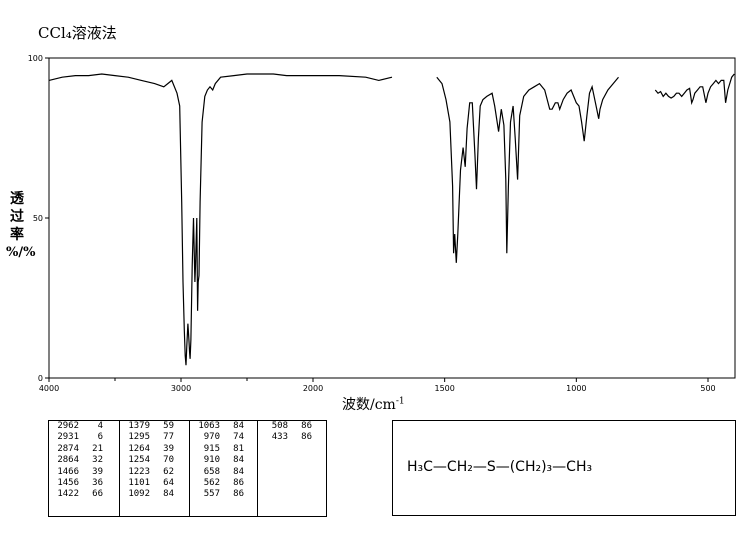 The image size is (748, 539). I want to click on spectrum-title: CCl₄溶液法, so click(77, 33).